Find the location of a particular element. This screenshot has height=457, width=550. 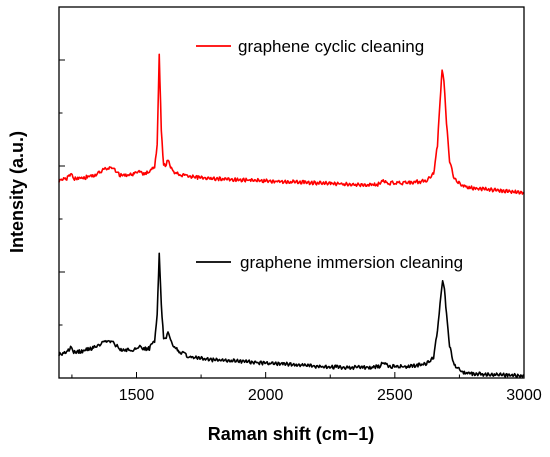

legend-label-cyclic: graphene cyclic cleaning is located at coordinates (331, 46).